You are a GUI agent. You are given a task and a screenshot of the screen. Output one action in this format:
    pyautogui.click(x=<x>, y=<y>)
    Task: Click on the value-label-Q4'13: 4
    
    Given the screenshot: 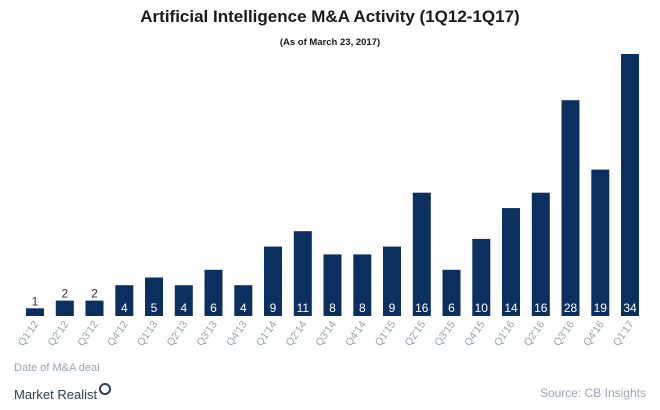 What is the action you would take?
    pyautogui.click(x=243, y=308)
    